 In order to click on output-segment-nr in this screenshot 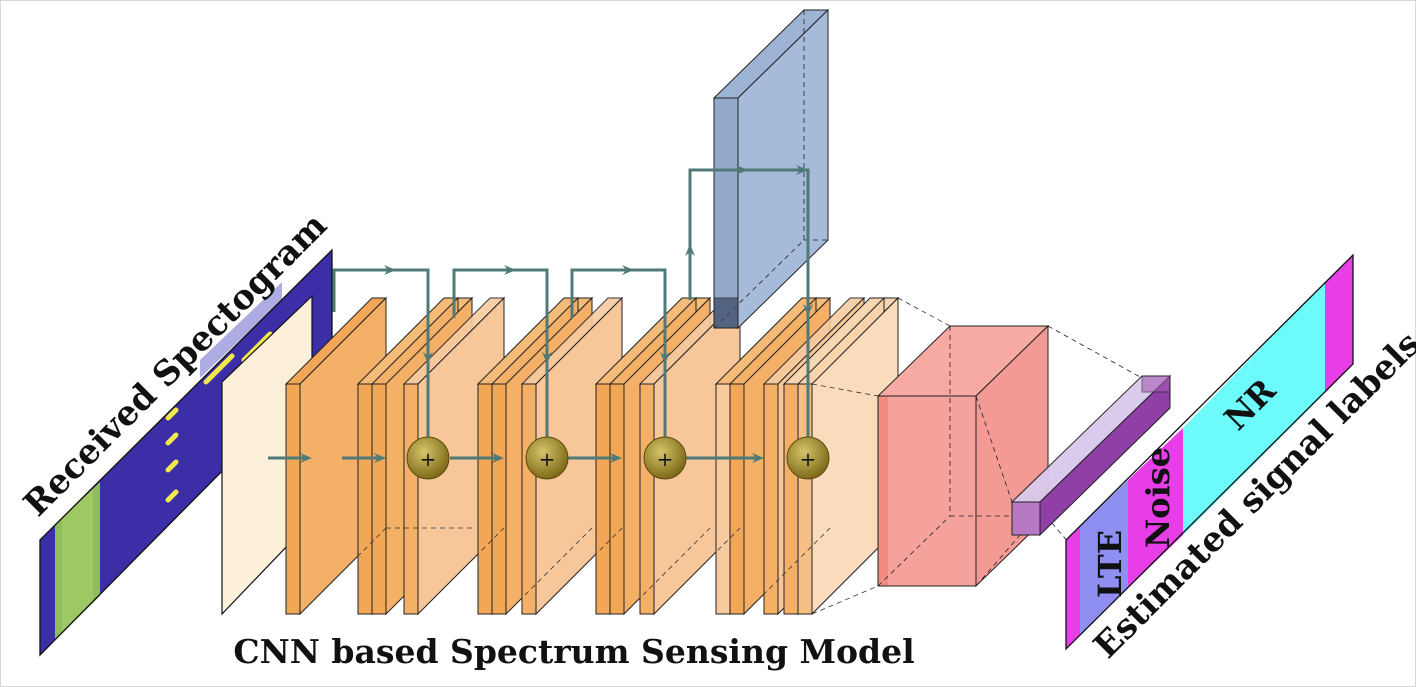, I will do `click(1254, 408)`.